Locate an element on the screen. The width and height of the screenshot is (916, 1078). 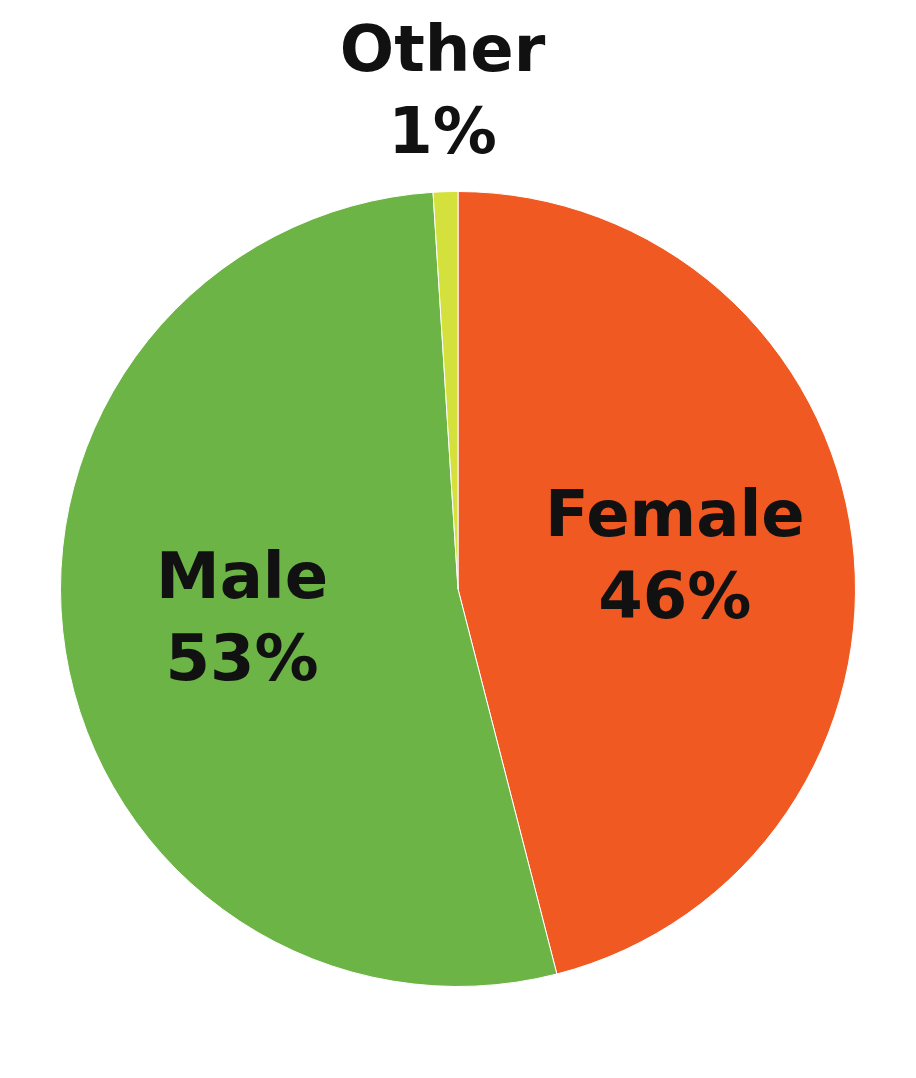
slice-label: Other is located at coordinates (442, 49).